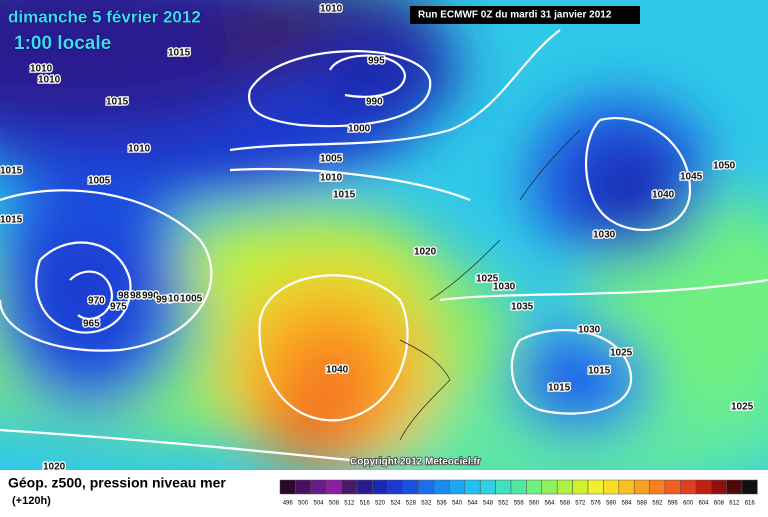 The height and width of the screenshot is (517, 768). I want to click on colorbar-label: 520, so click(380, 504).